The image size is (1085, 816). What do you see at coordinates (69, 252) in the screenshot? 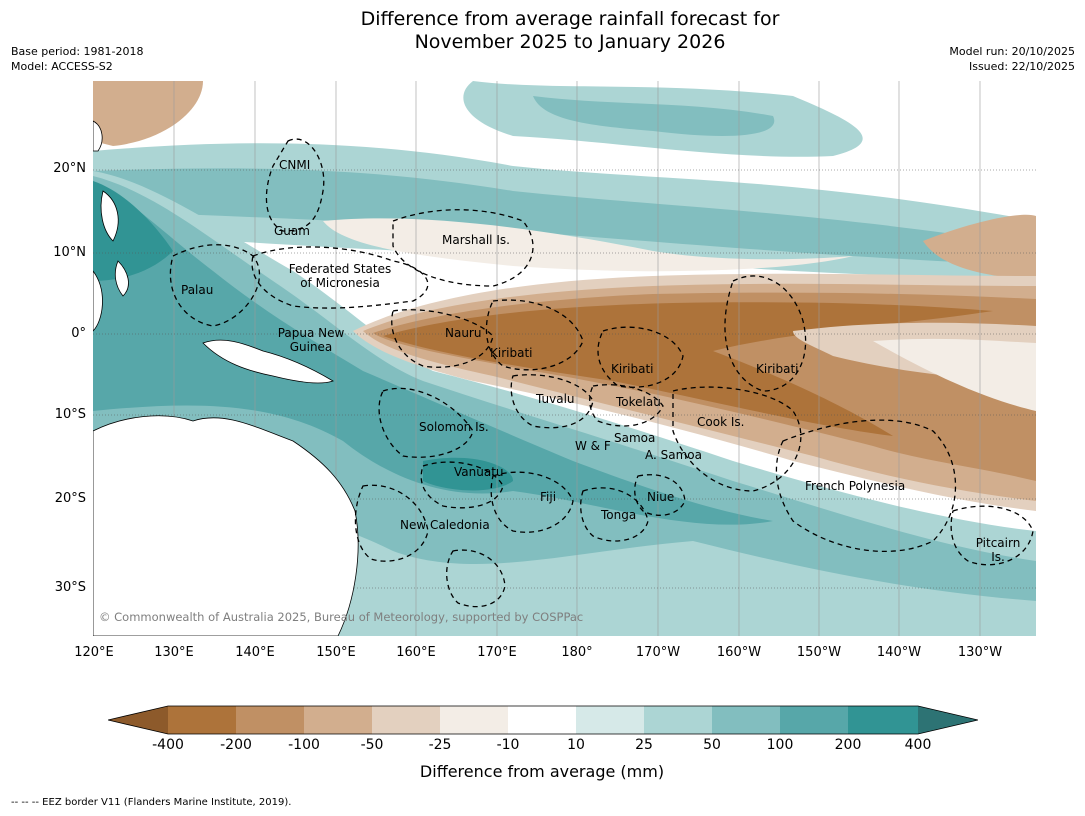
I see `lat-label-10n: 10°N` at bounding box center [69, 252].